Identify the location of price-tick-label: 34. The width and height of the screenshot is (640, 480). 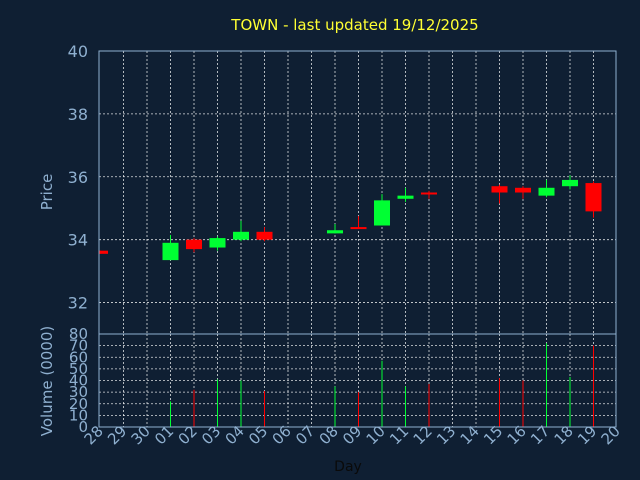
(78, 240).